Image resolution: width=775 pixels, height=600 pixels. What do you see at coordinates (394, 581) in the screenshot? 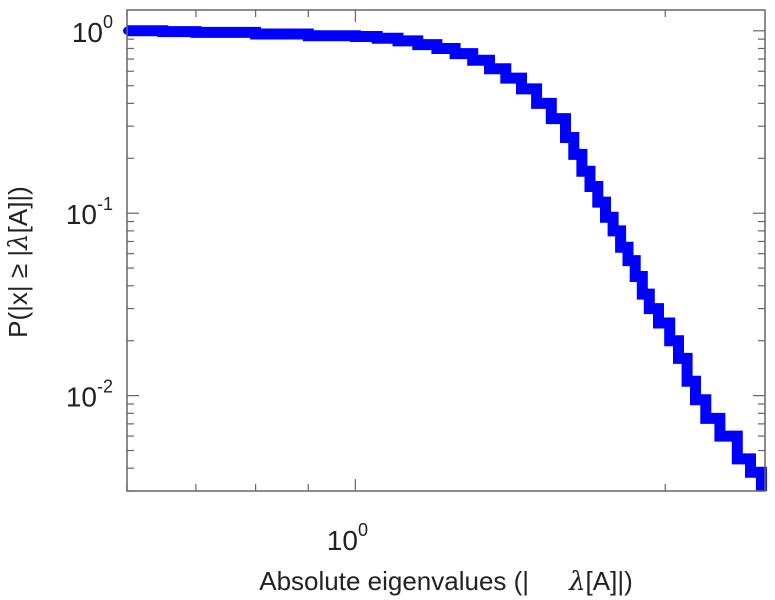
I see `x-axis-title-part-1: Absolute eigenvalues (|` at bounding box center [394, 581].